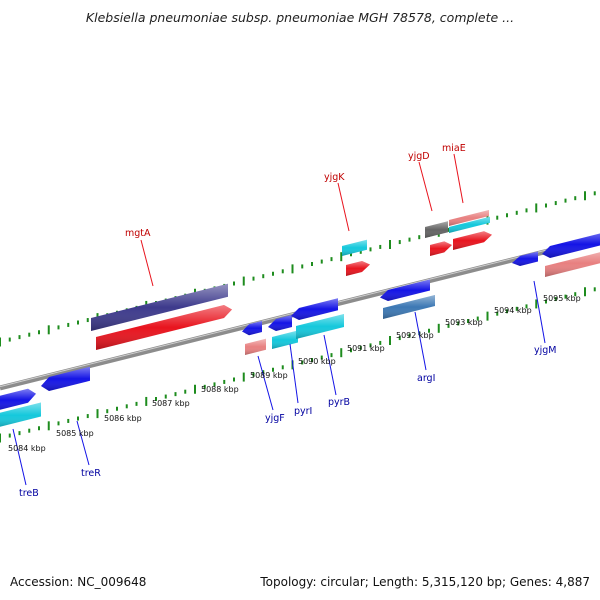  I want to click on gene-yjgF-bar-shading, so click(255, 346).